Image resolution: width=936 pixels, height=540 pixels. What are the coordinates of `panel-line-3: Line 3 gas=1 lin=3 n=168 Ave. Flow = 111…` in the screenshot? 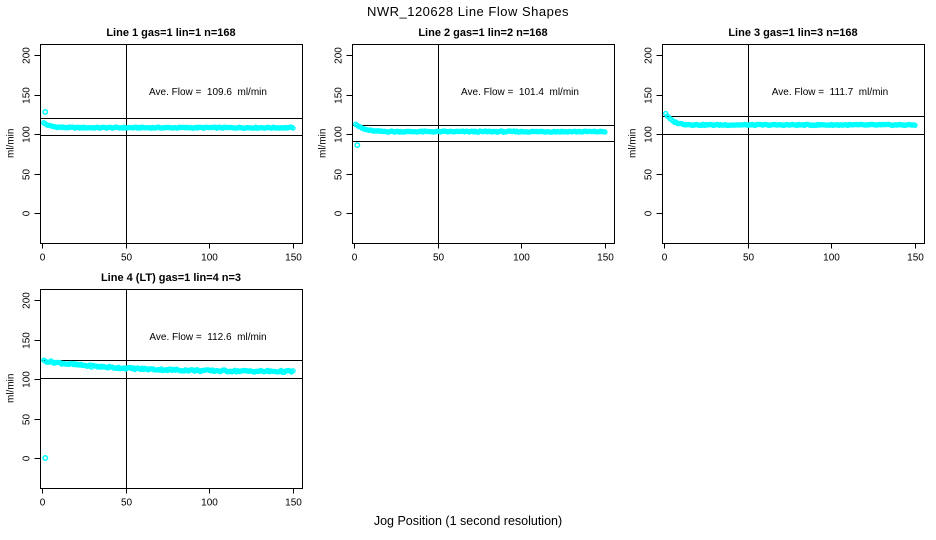 It's located at (776, 145).